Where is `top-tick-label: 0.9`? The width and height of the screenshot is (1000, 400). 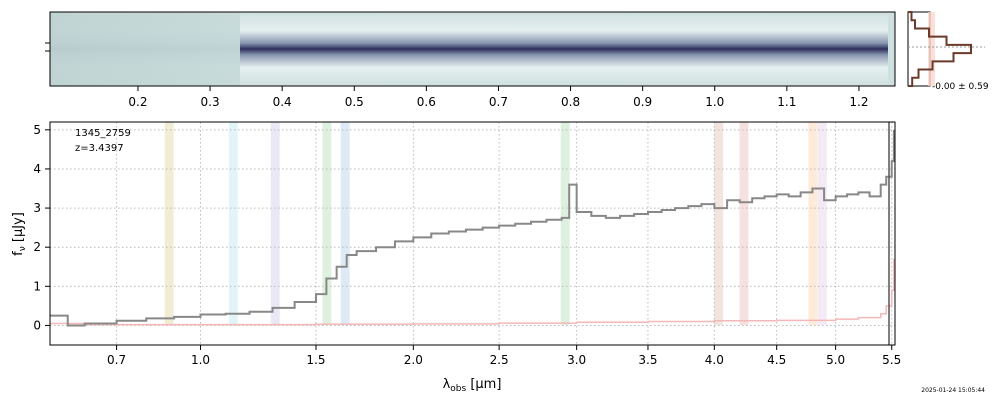 top-tick-label: 0.9 is located at coordinates (642, 102).